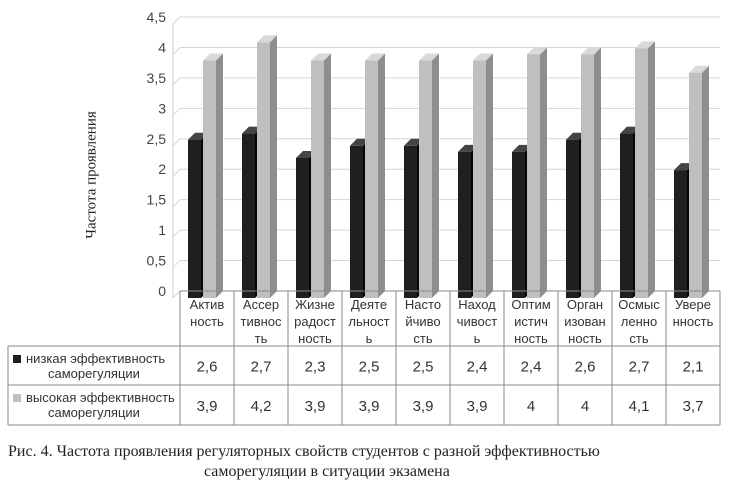 Image resolution: width=730 pixels, height=486 pixels. I want to click on x-tick-label: Насто, so click(423, 304).